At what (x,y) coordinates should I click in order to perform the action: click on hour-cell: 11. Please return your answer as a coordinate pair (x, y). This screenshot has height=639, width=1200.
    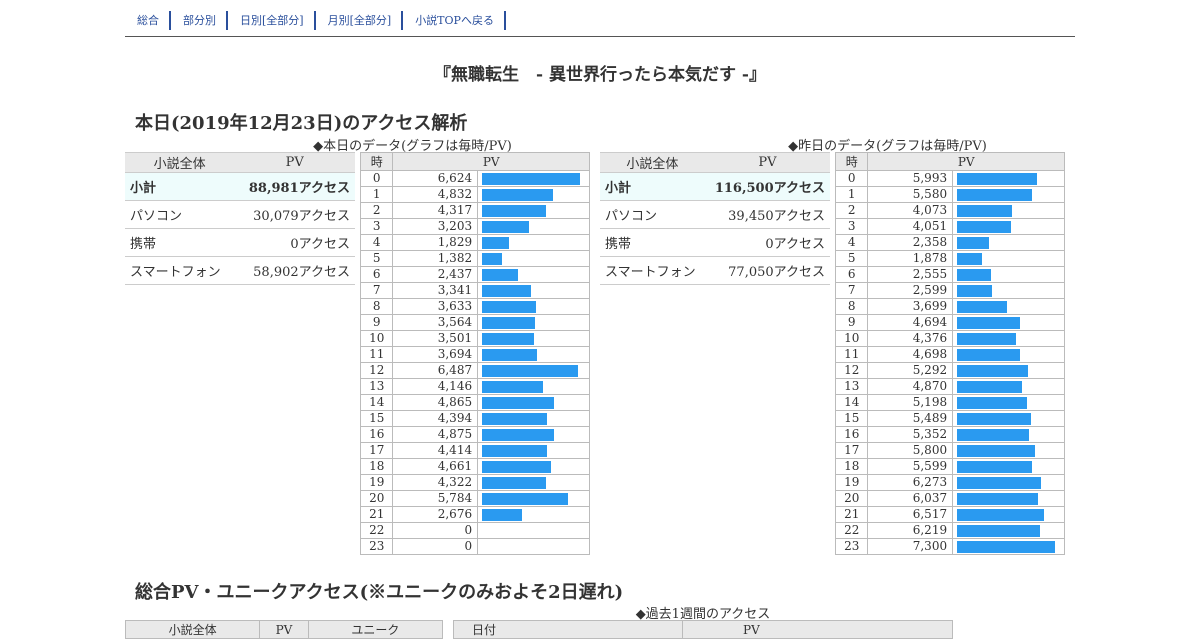
    Looking at the image, I should click on (376, 354).